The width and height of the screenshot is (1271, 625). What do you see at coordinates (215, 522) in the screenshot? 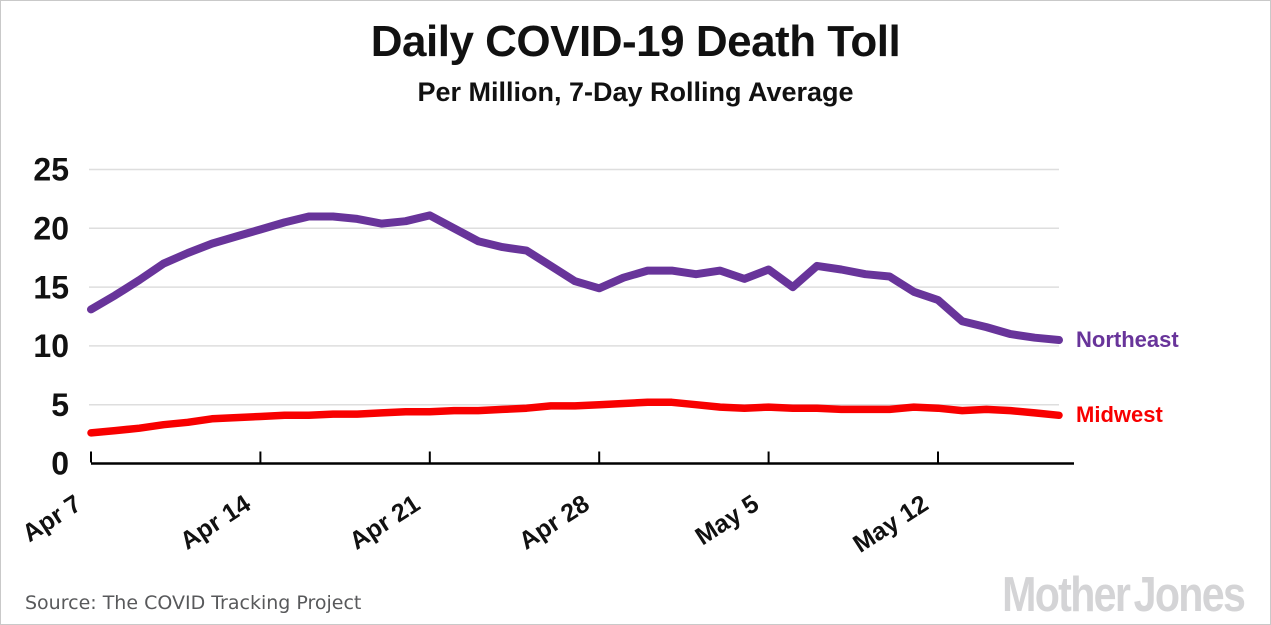
I see `x-axis-tick-label: Apr 14` at bounding box center [215, 522].